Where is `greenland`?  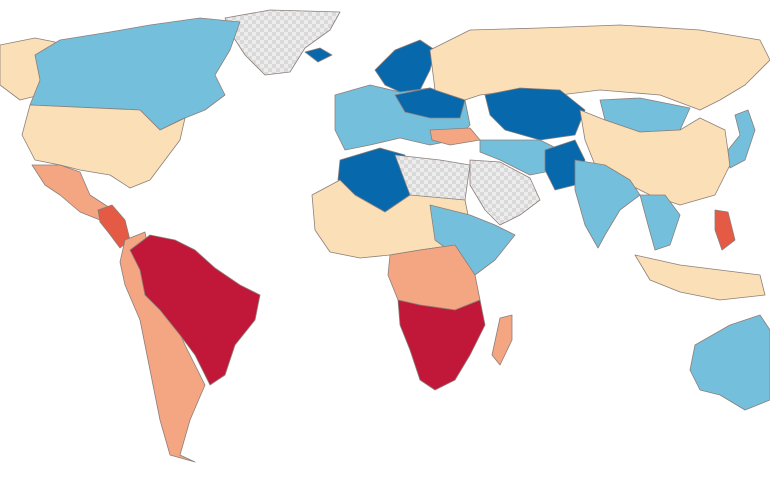
greenland is located at coordinates (282, 42).